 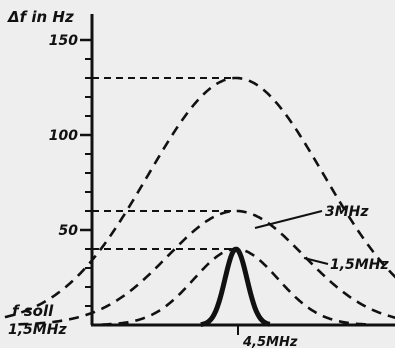 I want to click on y-tick-label: 100, so click(x=63, y=136).